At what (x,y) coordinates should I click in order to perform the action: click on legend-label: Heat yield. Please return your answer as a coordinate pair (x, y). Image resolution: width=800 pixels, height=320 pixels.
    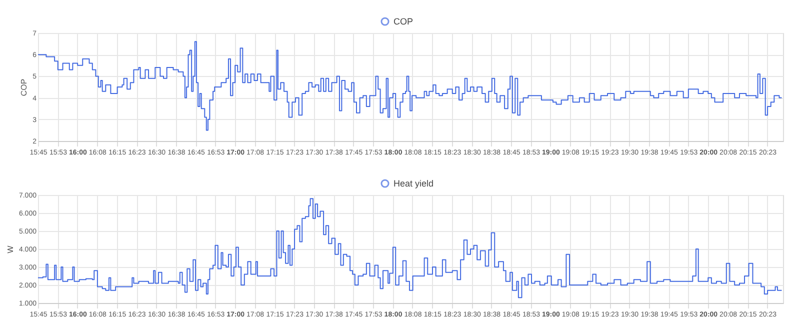
    Looking at the image, I should click on (414, 183).